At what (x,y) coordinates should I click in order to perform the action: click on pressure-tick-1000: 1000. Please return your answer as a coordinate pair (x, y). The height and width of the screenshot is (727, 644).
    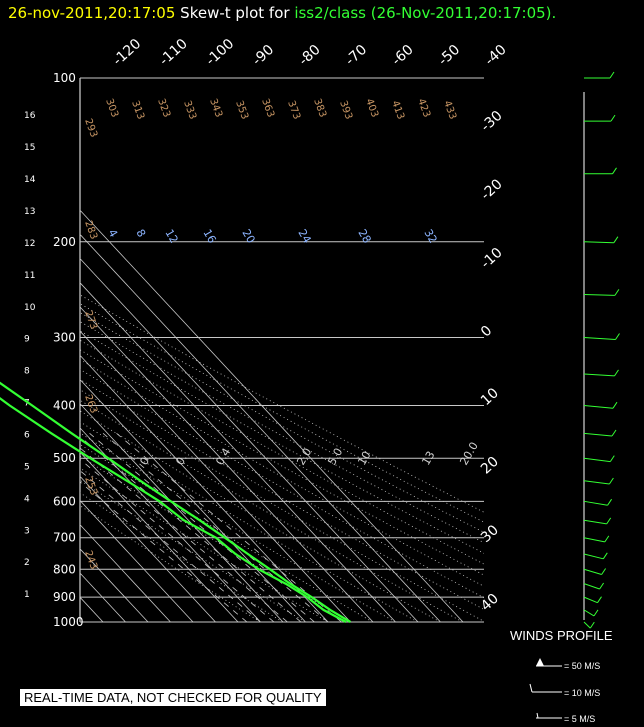
    Looking at the image, I should click on (68, 622).